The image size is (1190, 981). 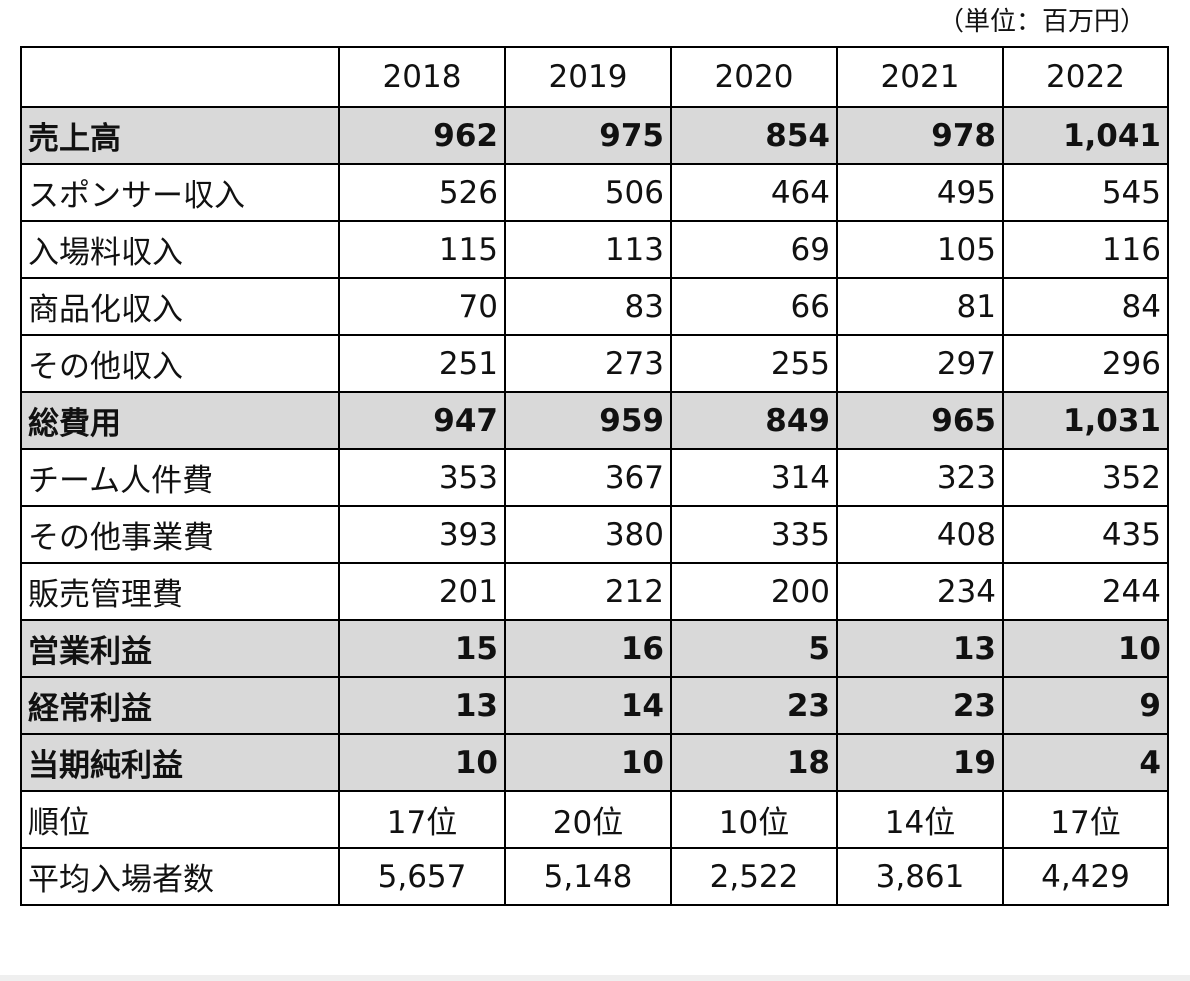 I want to click on header-year-2018: 2018, so click(x=422, y=77).